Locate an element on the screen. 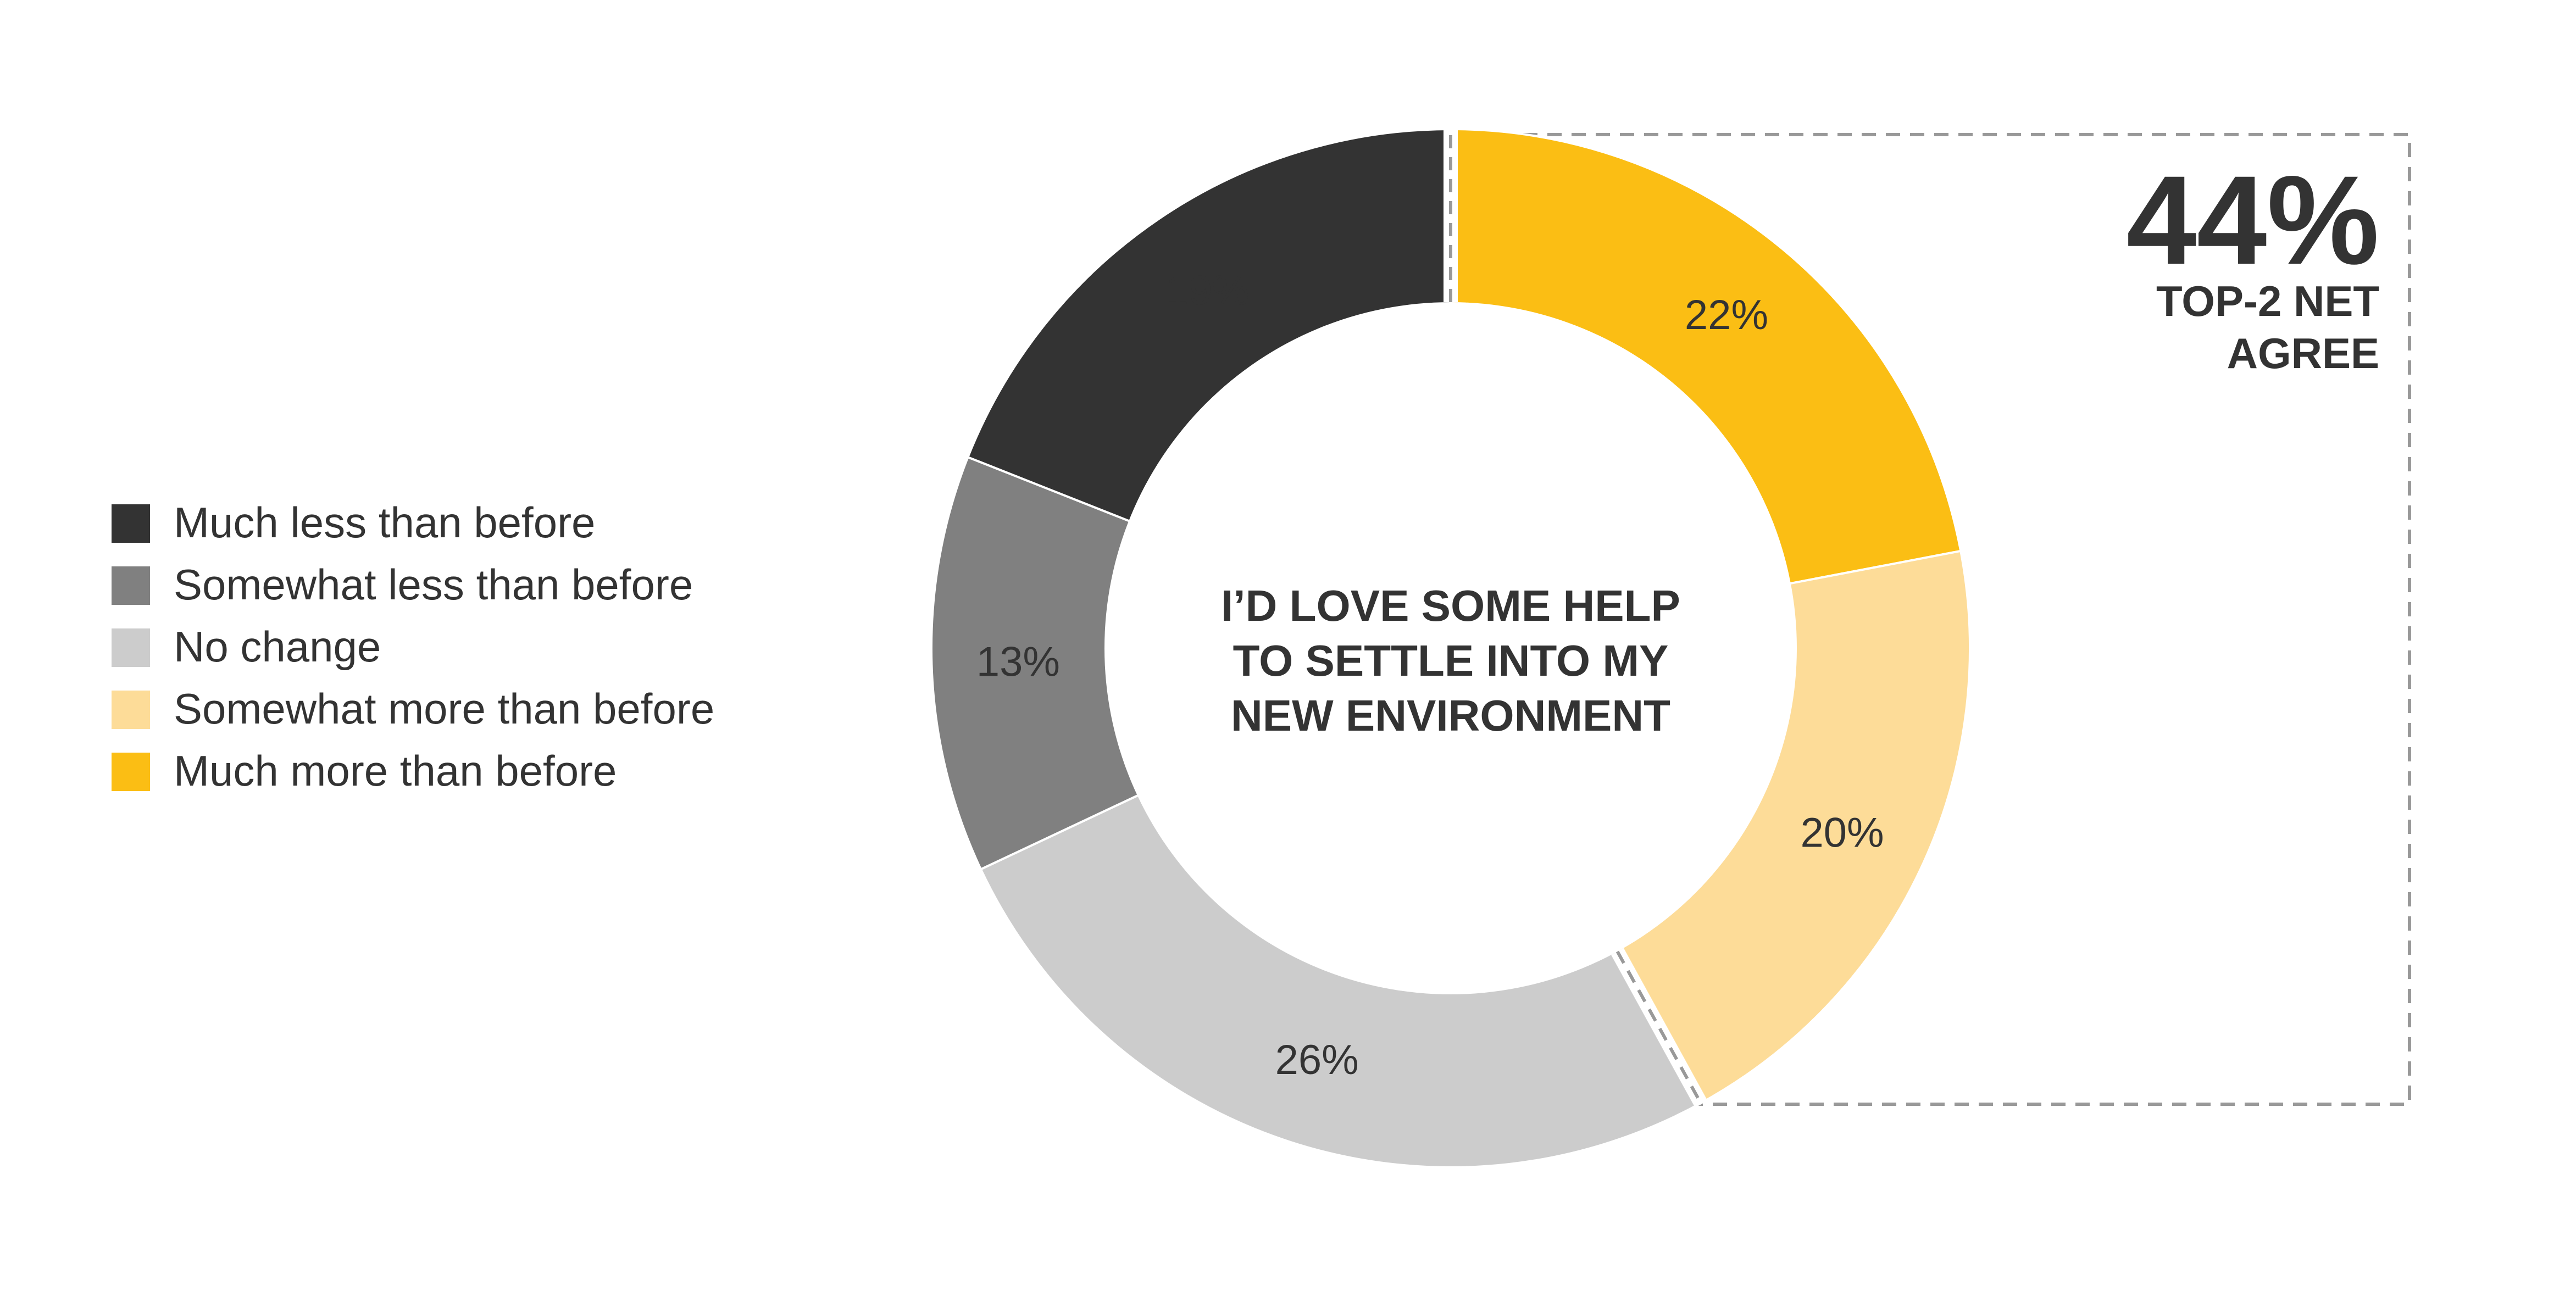  net-label-line-1: TOP-2 NET is located at coordinates (2267, 301).